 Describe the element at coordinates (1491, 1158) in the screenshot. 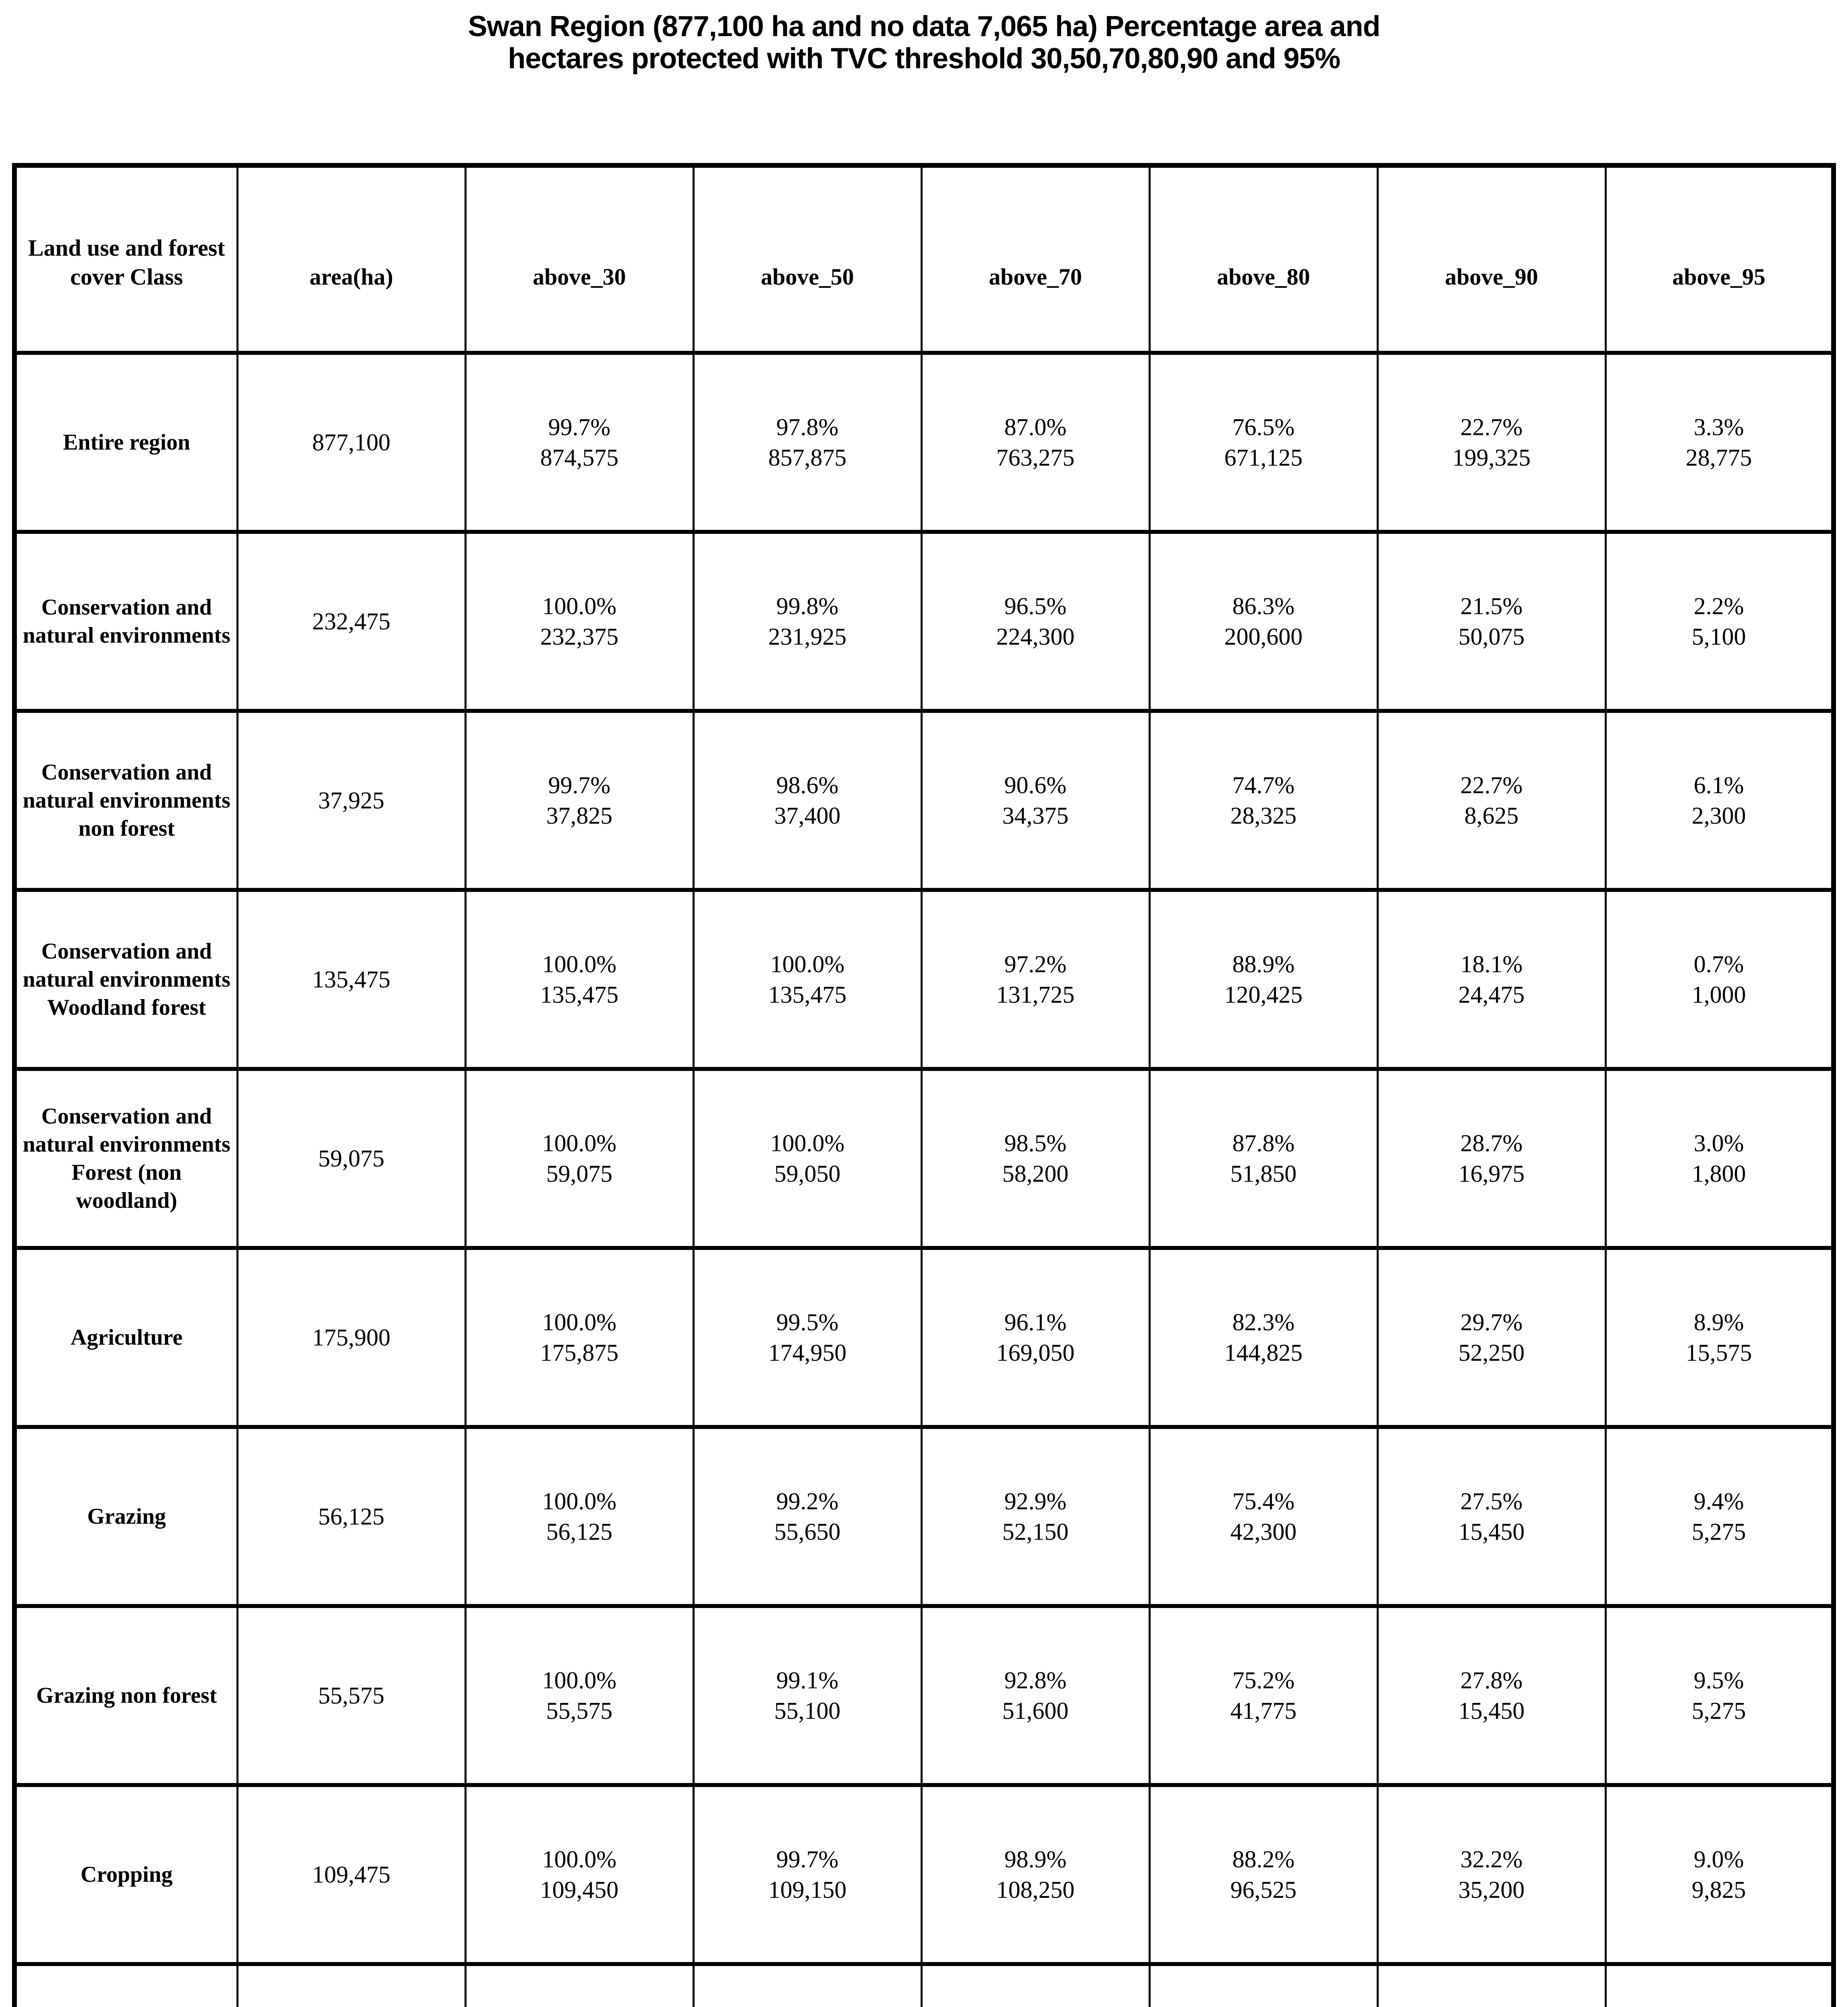

I see `above-90-cell: 28.7% 16,975` at that location.